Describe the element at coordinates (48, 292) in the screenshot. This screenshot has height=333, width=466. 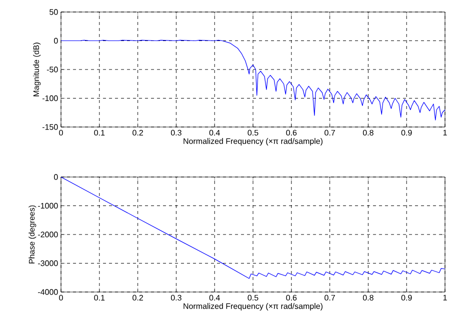
I see `y-tick-label: -4000` at that location.